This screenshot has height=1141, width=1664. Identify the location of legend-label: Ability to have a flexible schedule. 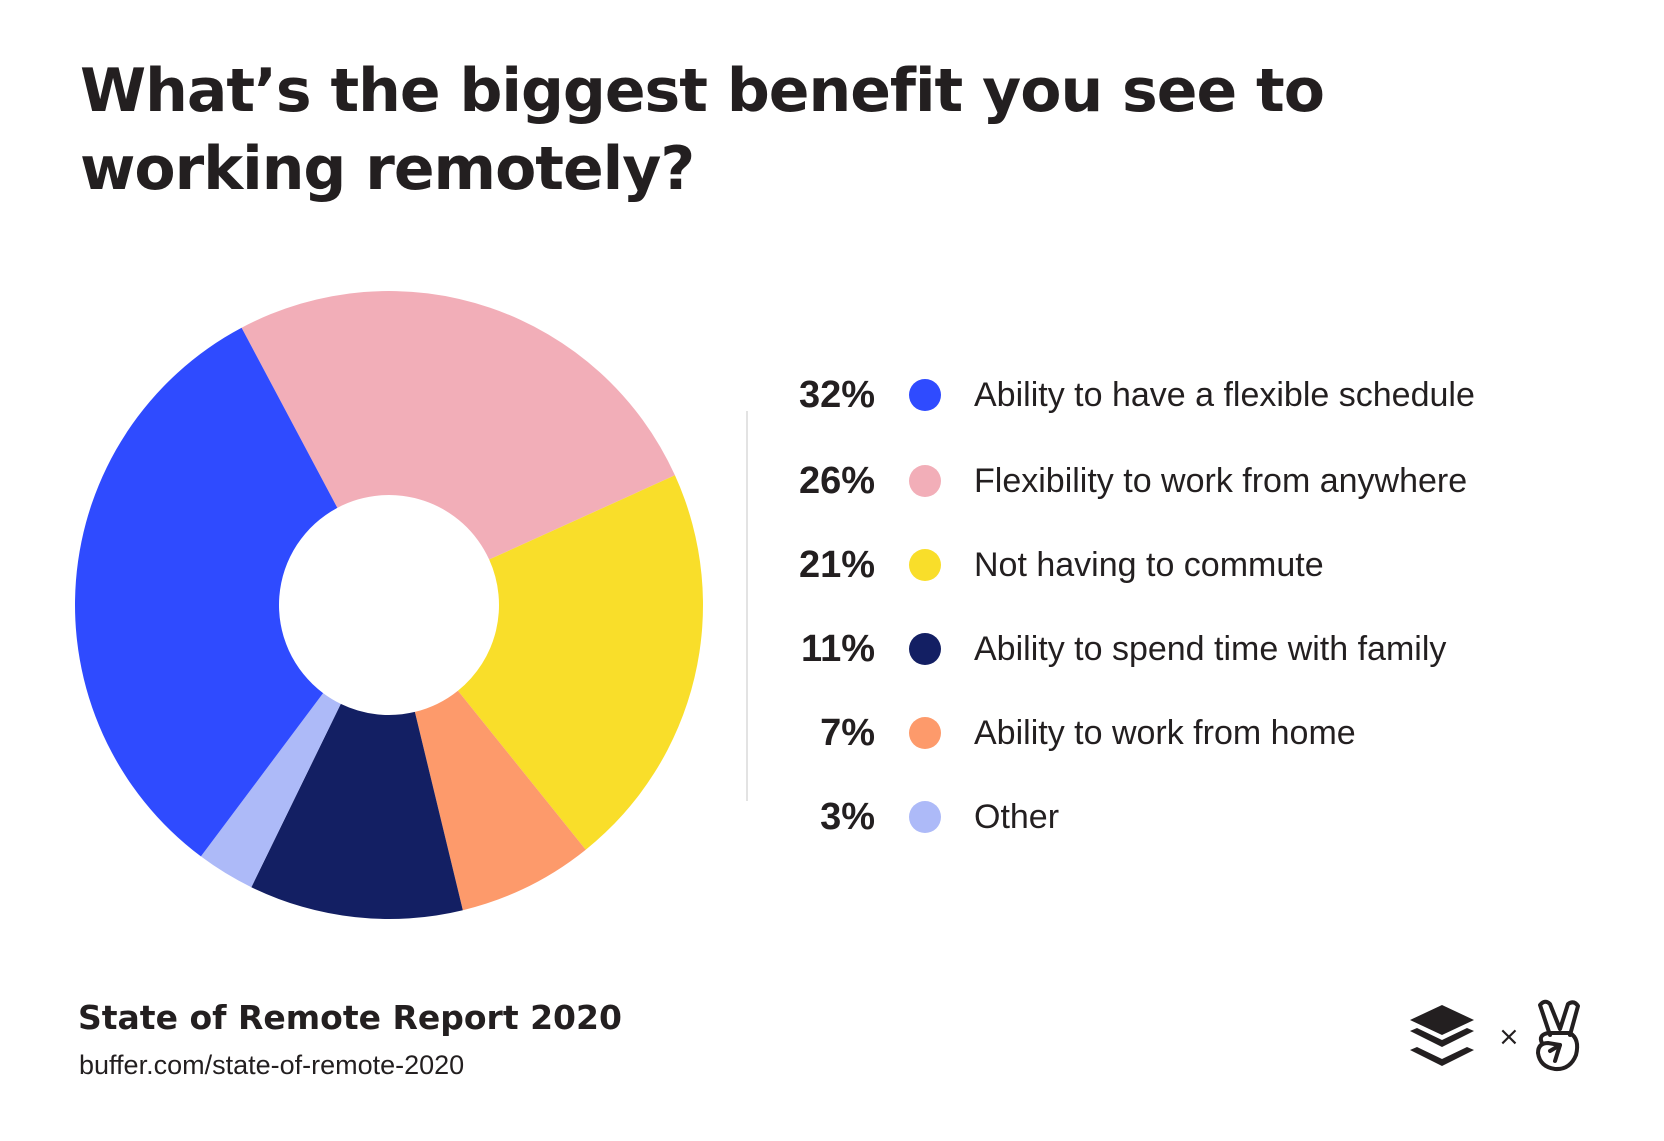
(1224, 395).